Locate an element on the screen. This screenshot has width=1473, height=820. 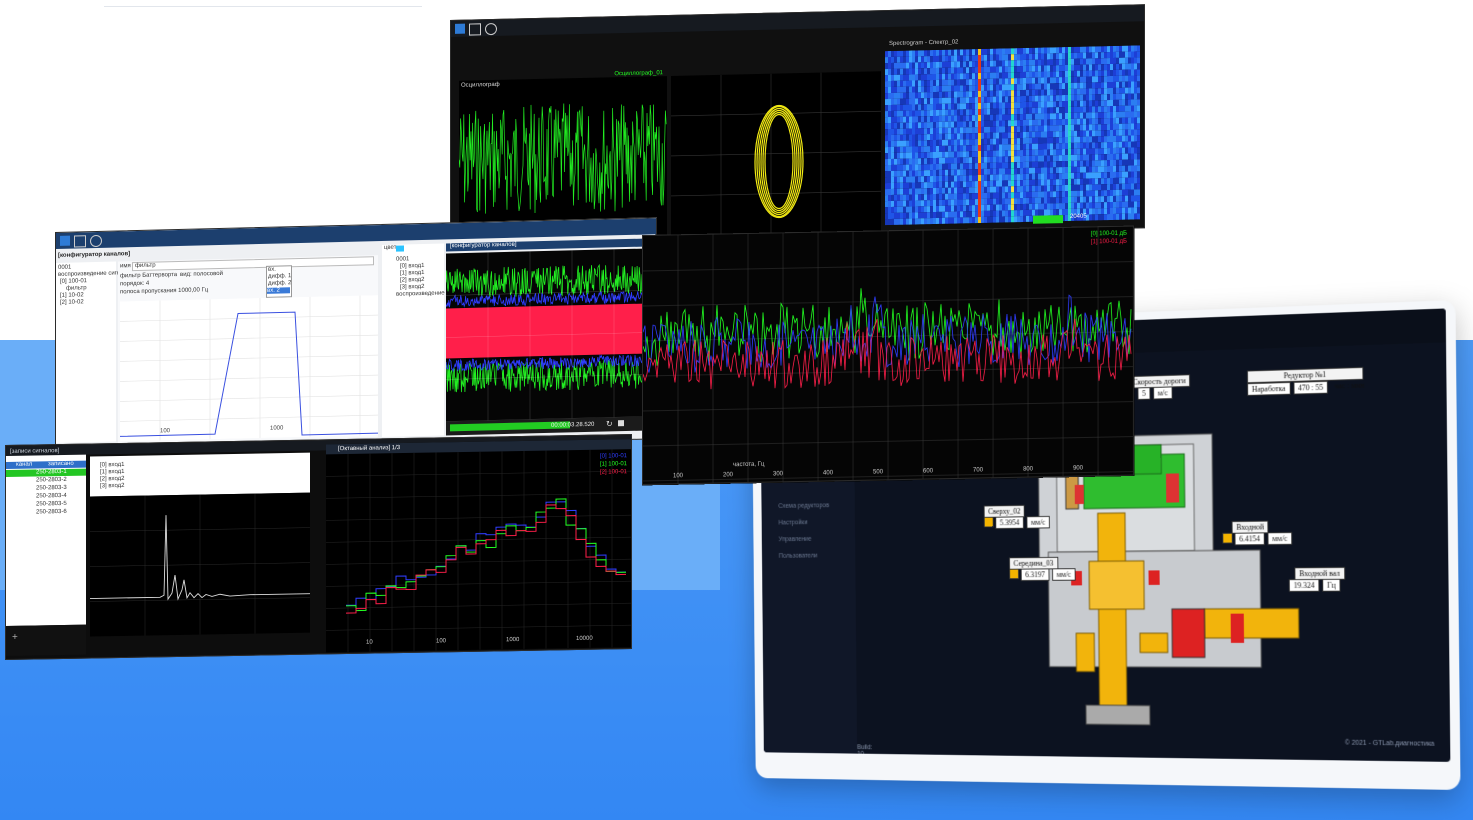
check-item: [0] вход1 is located at coordinates (112, 465).